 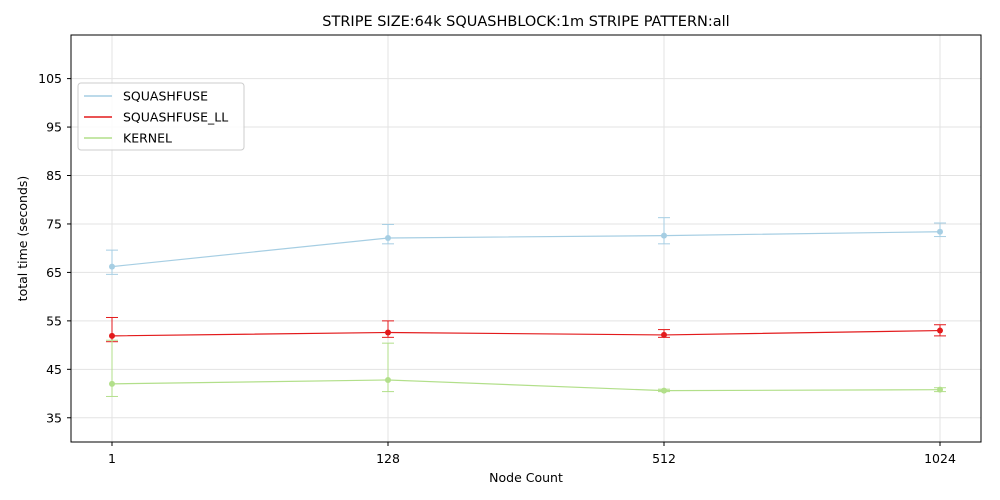 I want to click on series-kernel, so click(x=526, y=368).